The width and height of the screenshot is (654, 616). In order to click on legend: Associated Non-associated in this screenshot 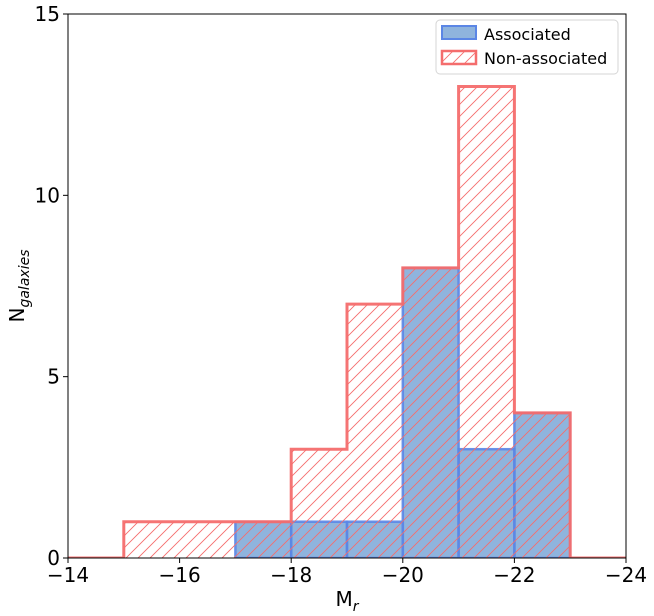, I will do `click(527, 47)`.